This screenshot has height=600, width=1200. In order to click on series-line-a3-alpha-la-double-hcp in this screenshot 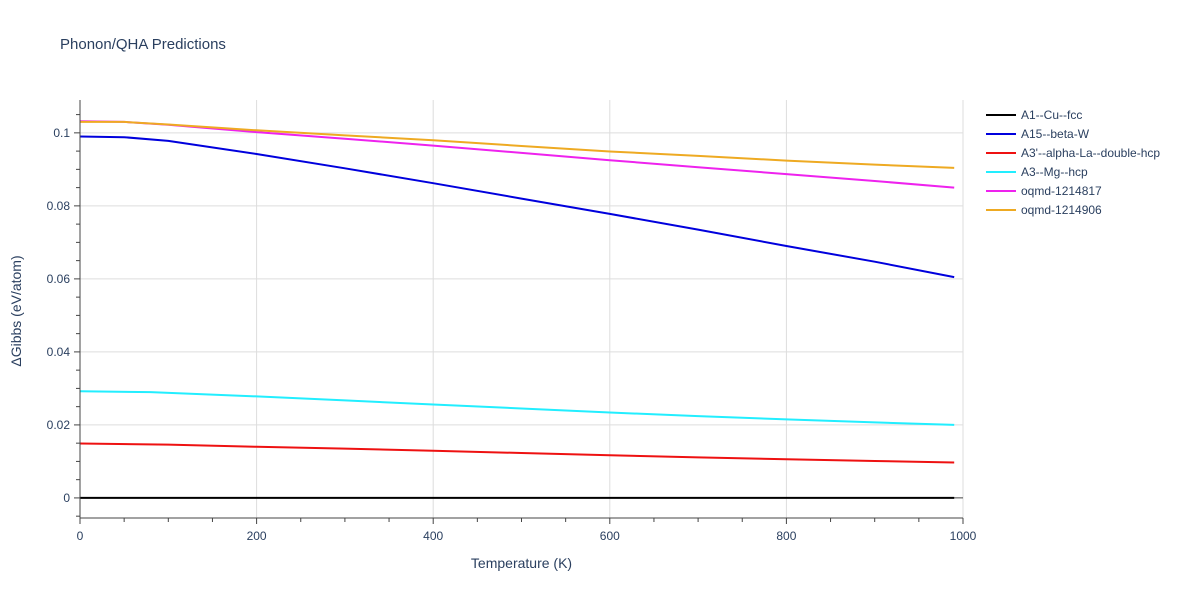, I will do `click(517, 453)`.